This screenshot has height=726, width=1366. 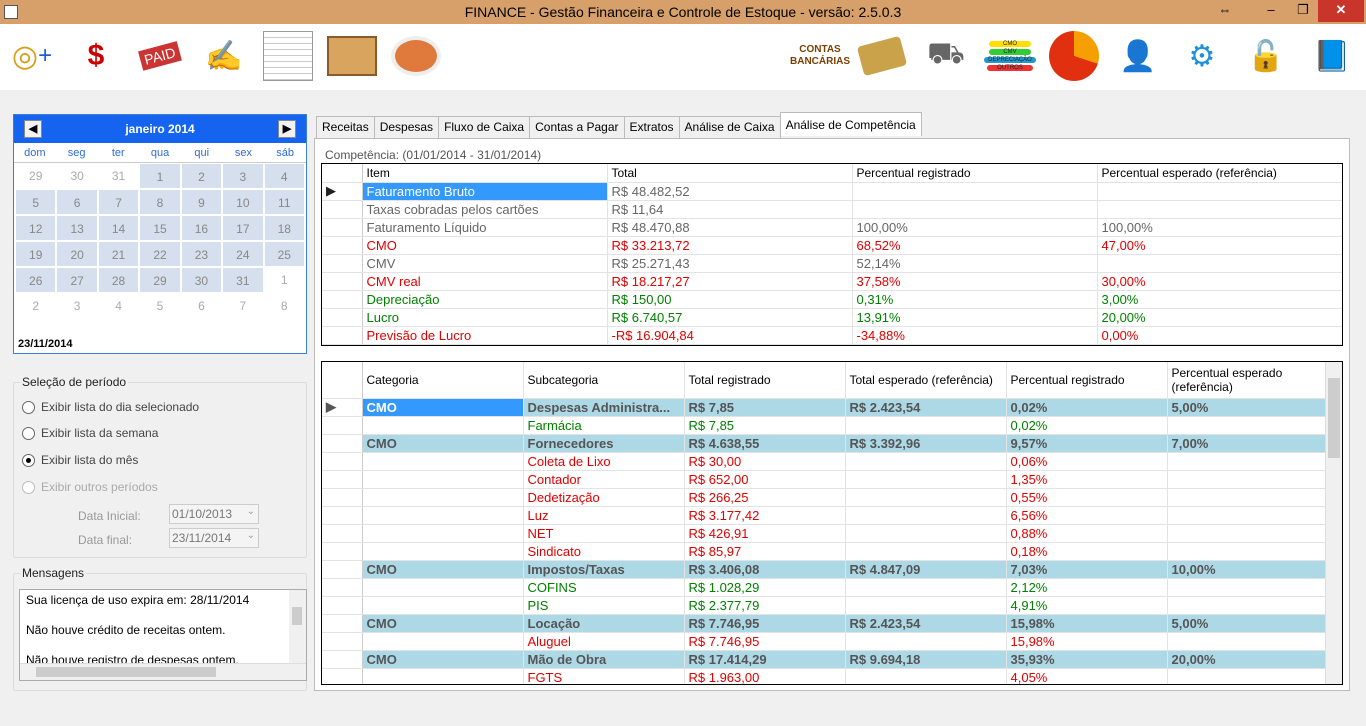 I want to click on calendar-day: 4, so click(x=284, y=176).